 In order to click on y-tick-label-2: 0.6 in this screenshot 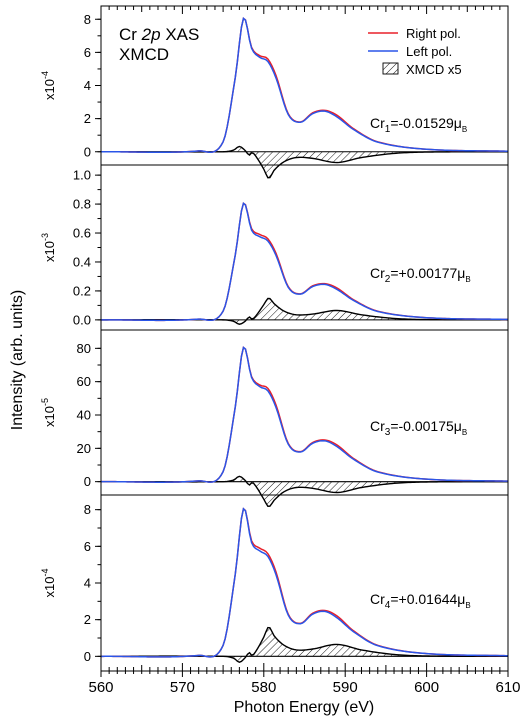, I will do `click(82, 233)`.